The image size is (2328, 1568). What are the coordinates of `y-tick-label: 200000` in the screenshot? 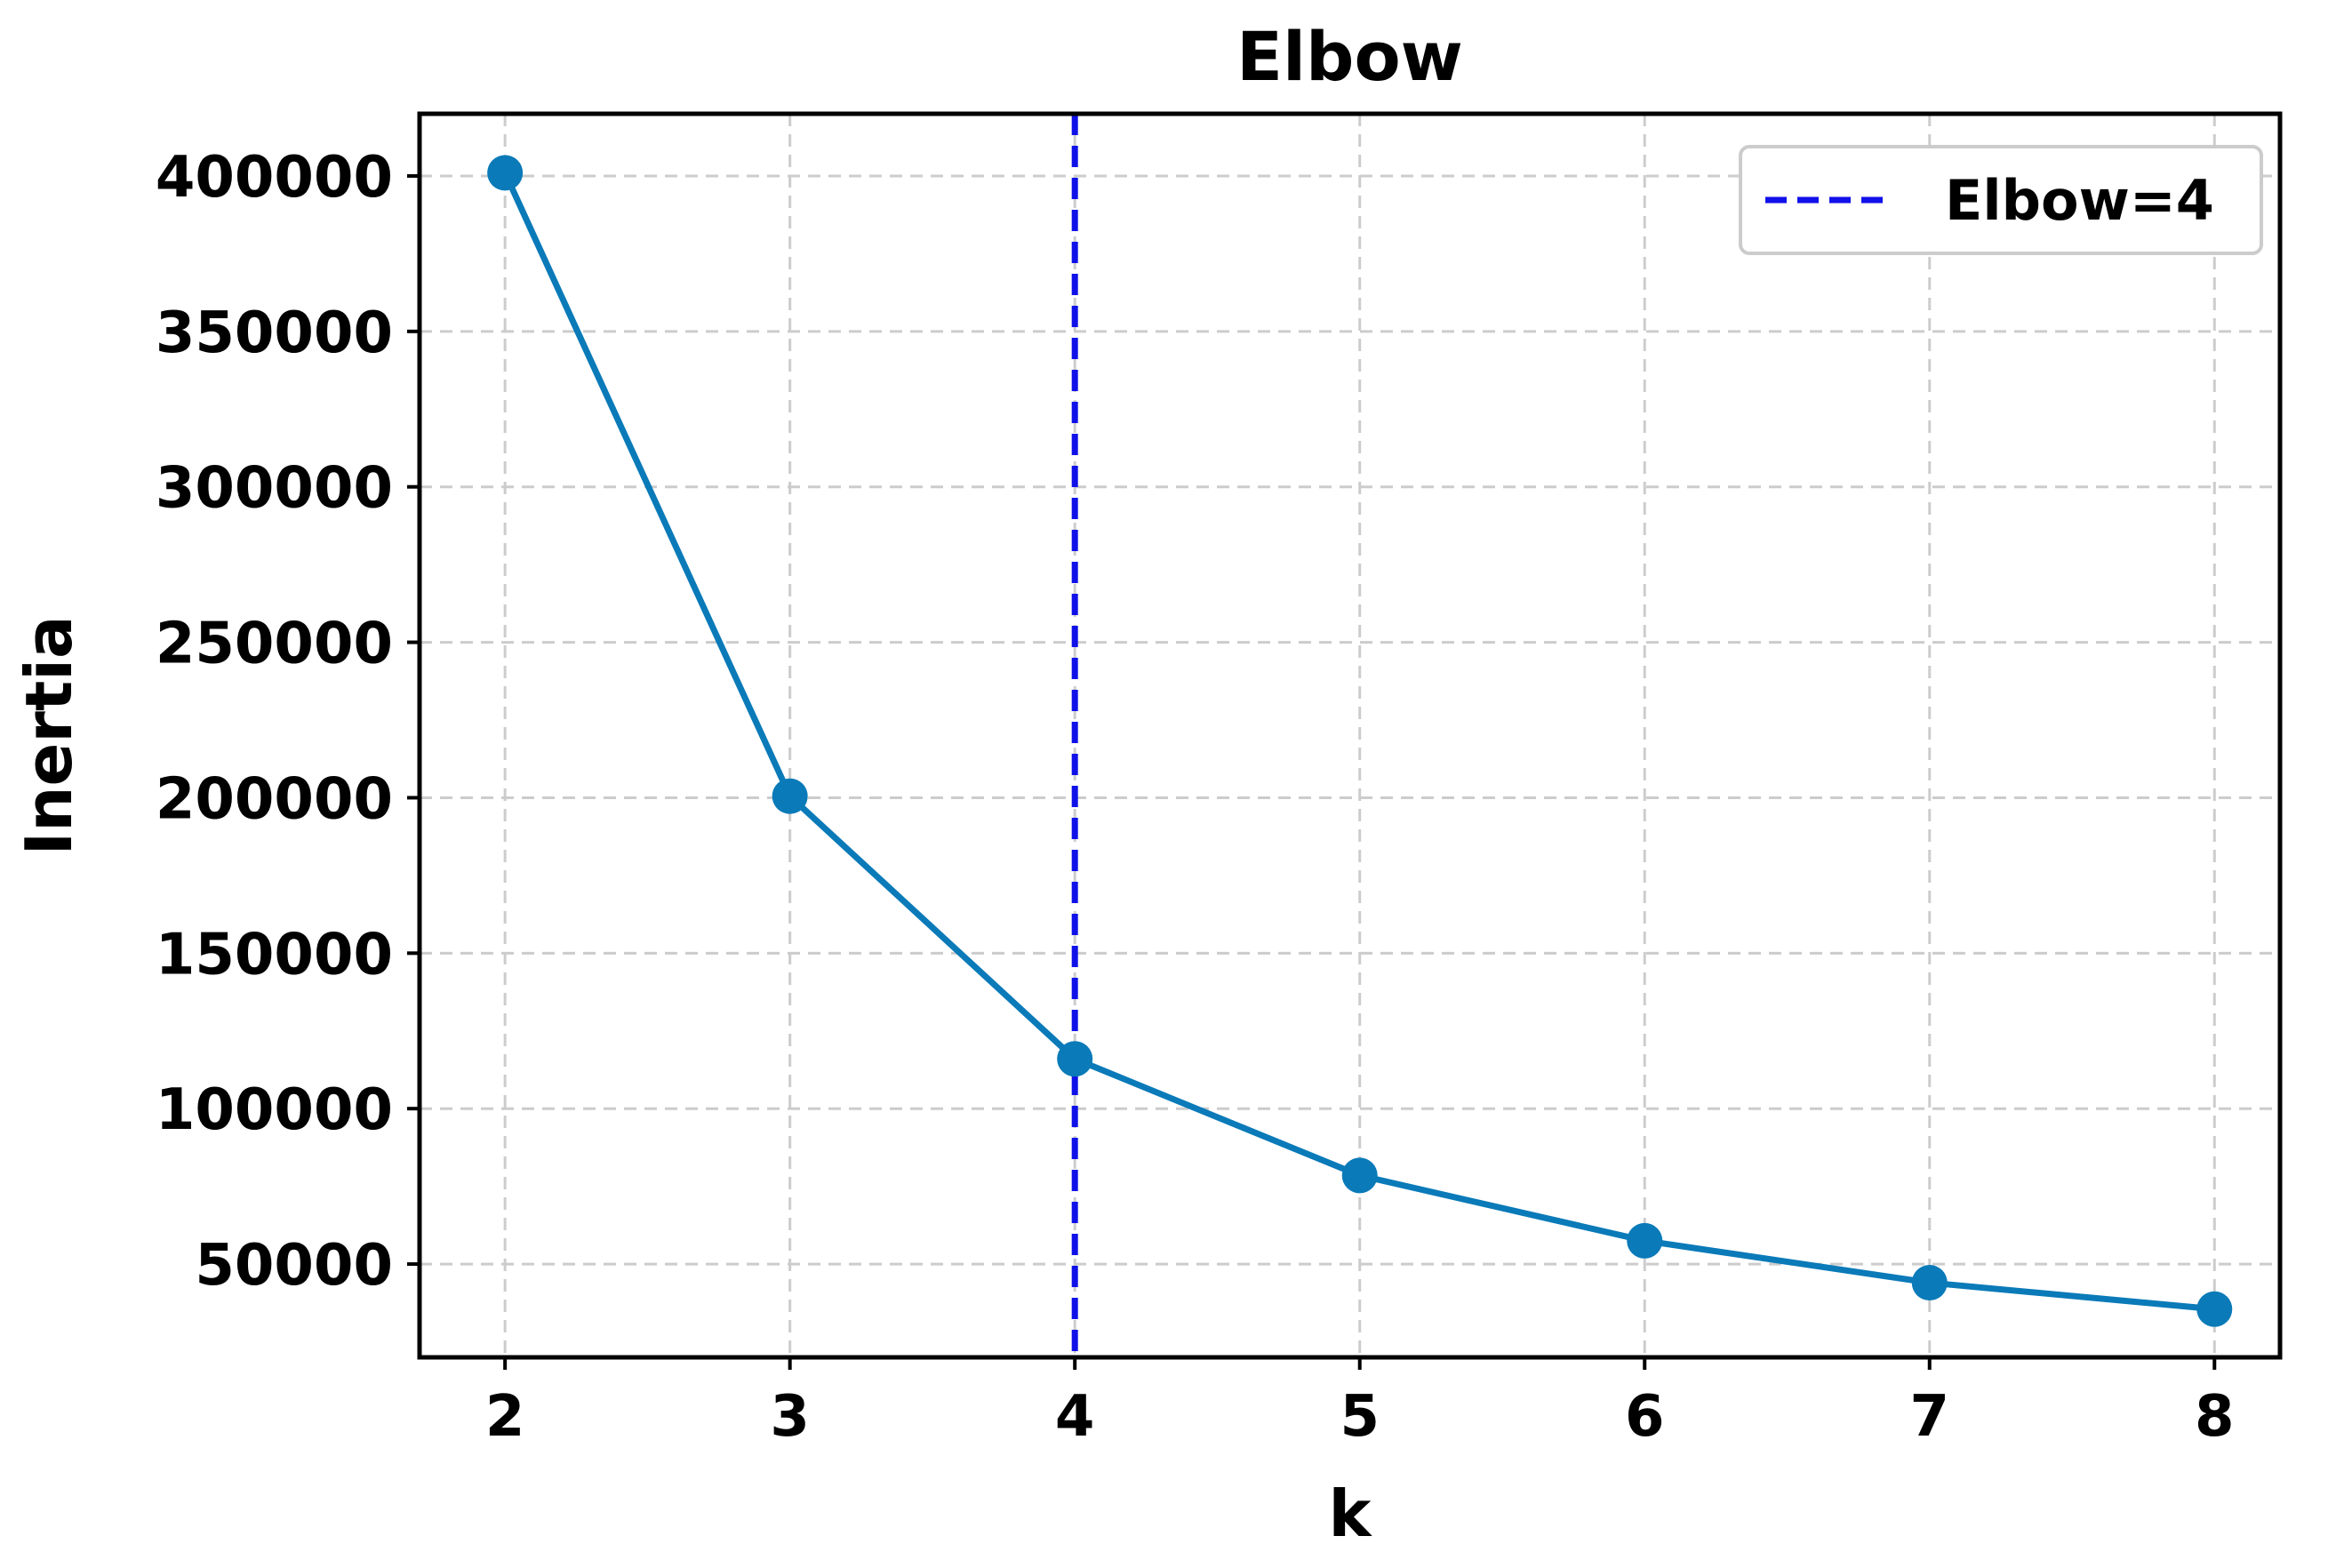 It's located at (274, 799).